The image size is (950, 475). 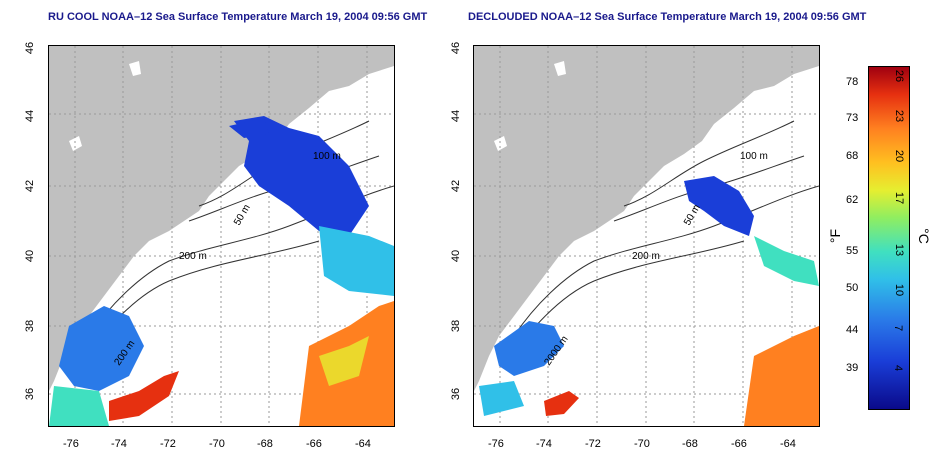 I want to click on fahrenheit-tick: 68, so click(x=852, y=156).